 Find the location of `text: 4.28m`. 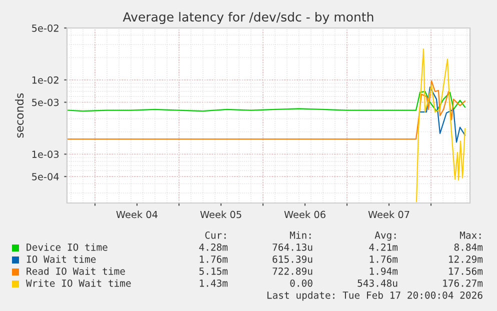

text: 4.28m is located at coordinates (213, 247).